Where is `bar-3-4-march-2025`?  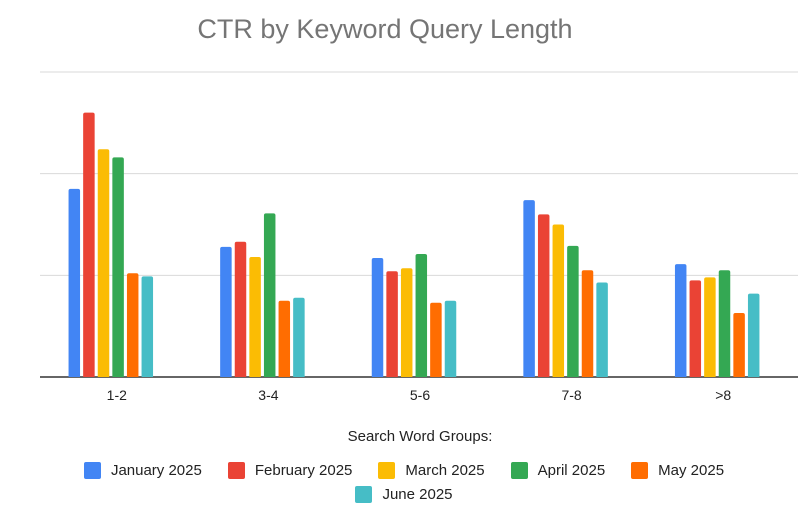
bar-3-4-march-2025 is located at coordinates (255, 317).